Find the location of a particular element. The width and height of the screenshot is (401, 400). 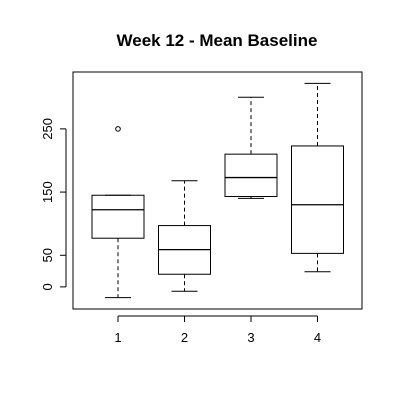

x-axis: 1 2 3 4 is located at coordinates (217, 330).